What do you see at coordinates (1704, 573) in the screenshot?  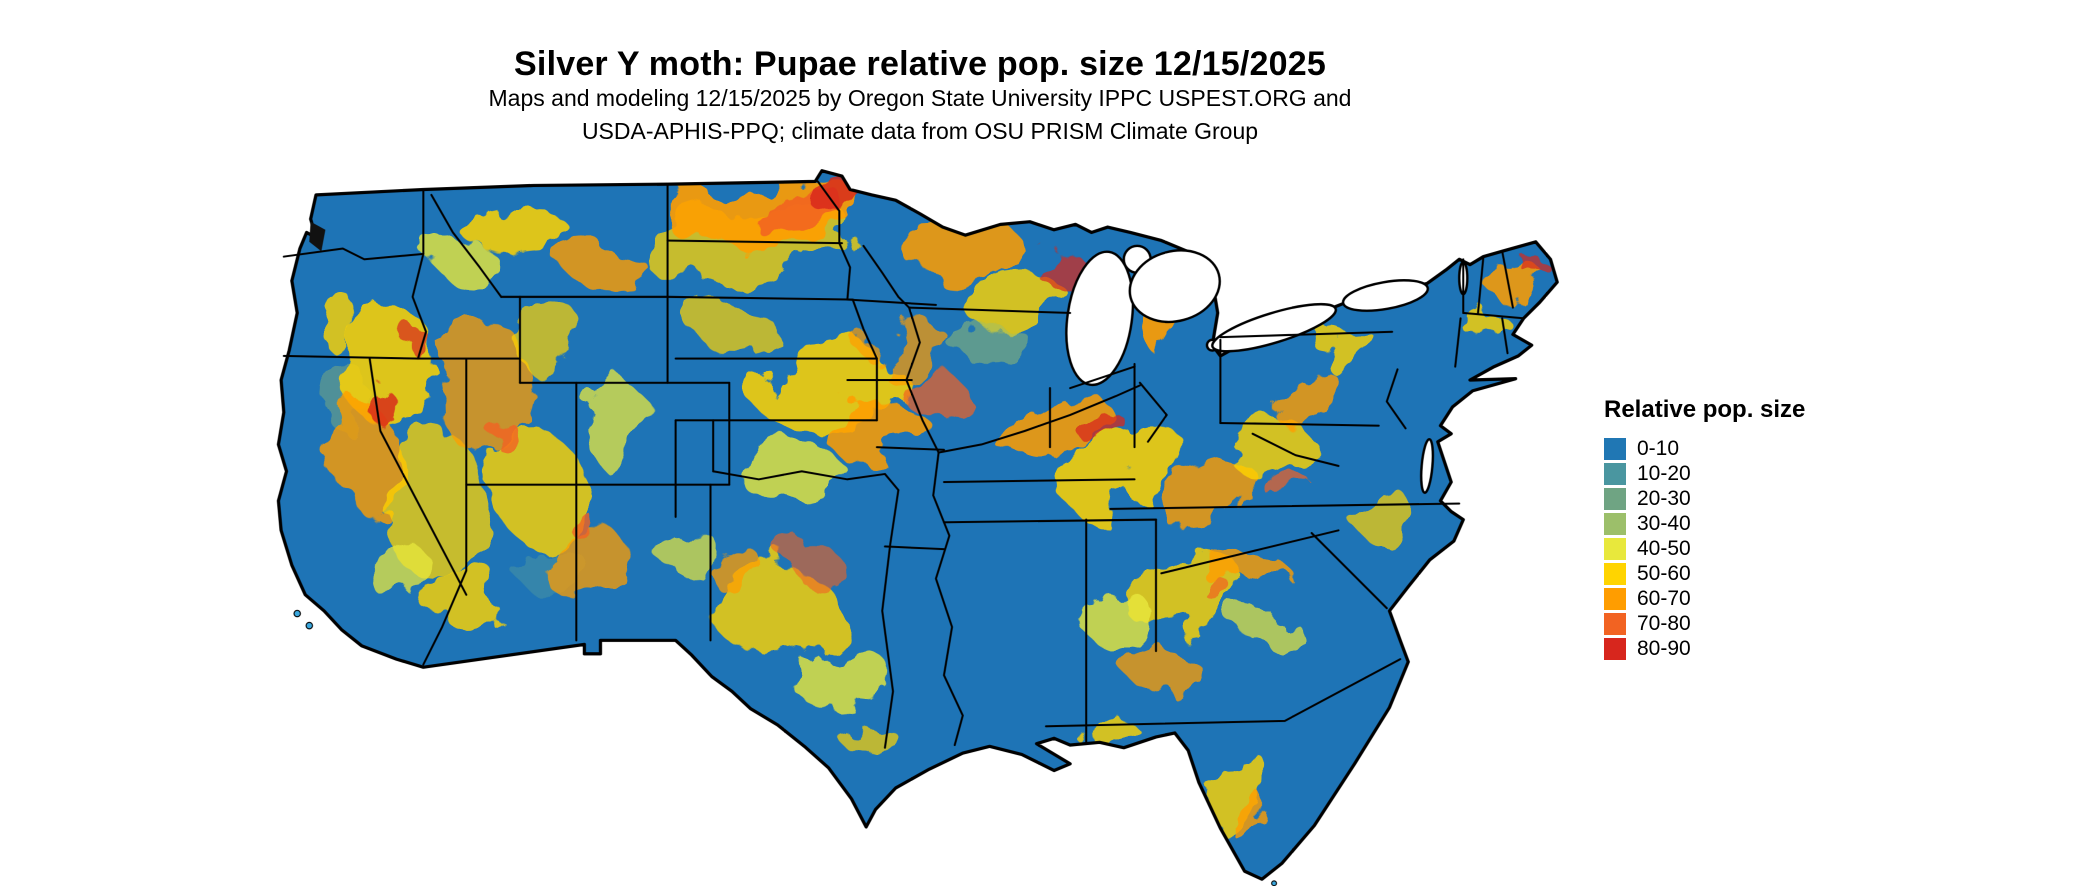 I see `legend-row: 50-60` at bounding box center [1704, 573].